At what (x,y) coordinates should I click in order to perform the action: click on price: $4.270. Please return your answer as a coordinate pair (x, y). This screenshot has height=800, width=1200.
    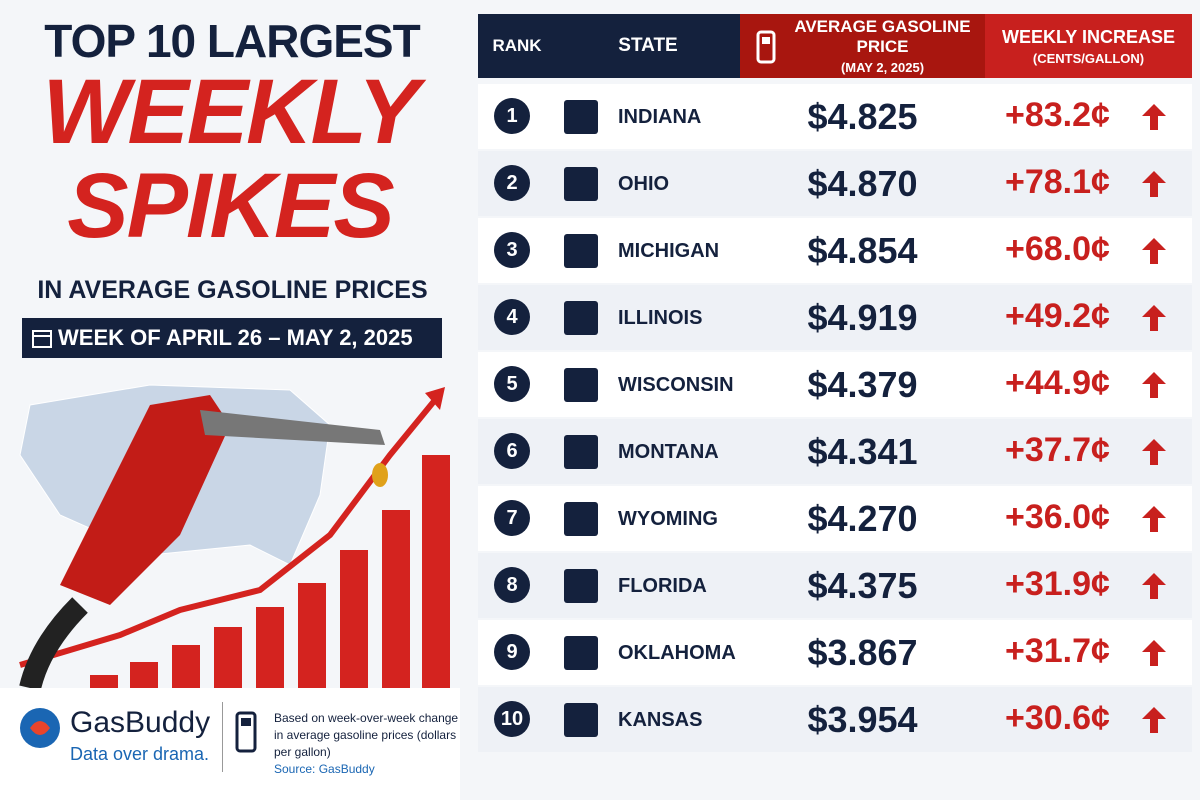
    Looking at the image, I should click on (862, 518).